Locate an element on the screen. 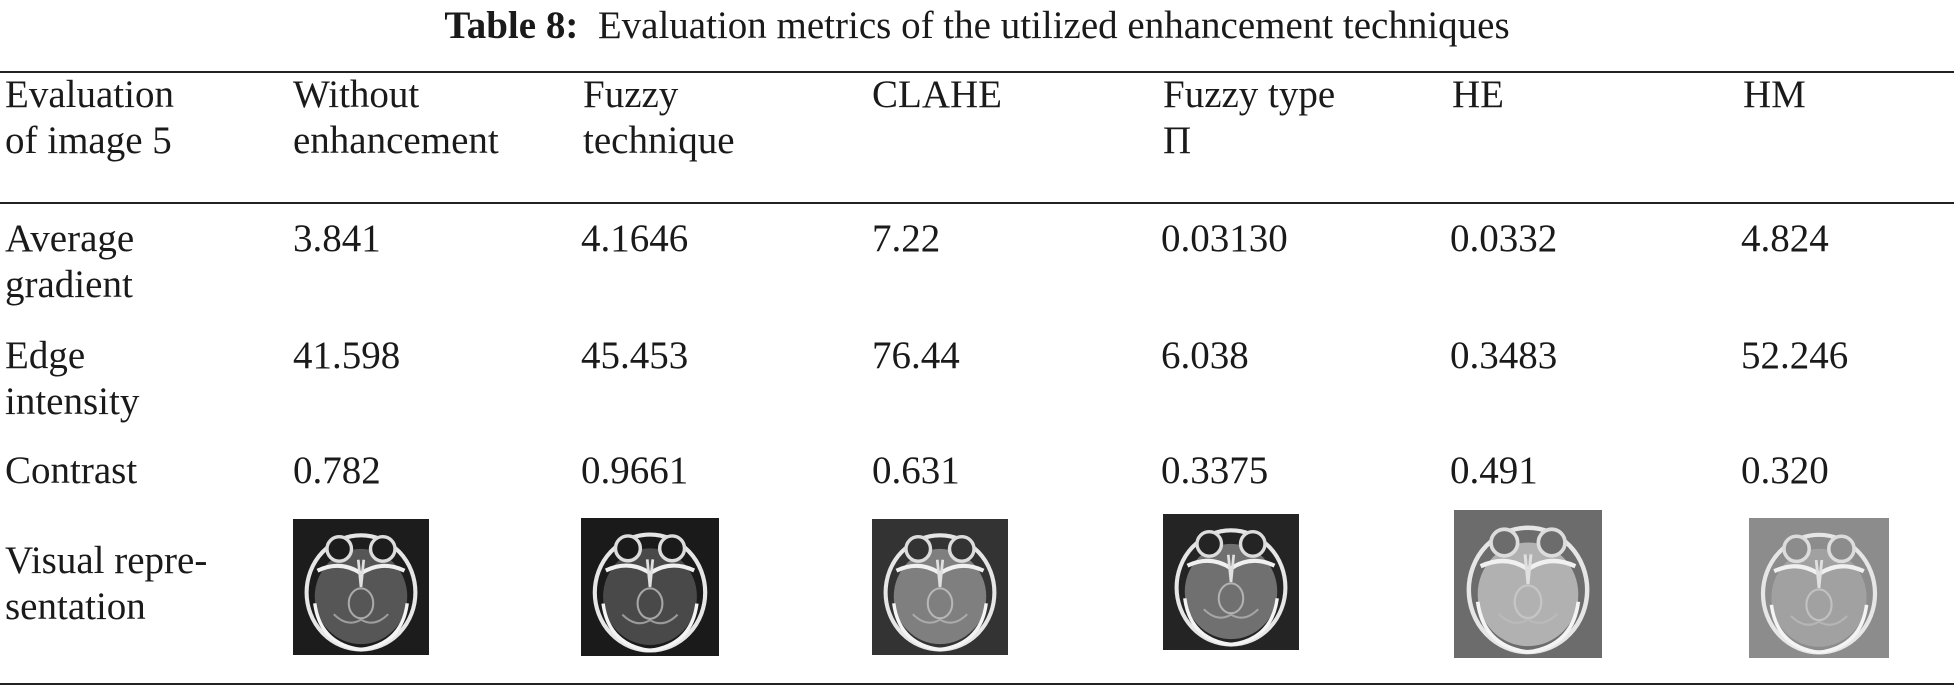 This screenshot has width=1954, height=687. header-clahe: CLAHE is located at coordinates (937, 95).